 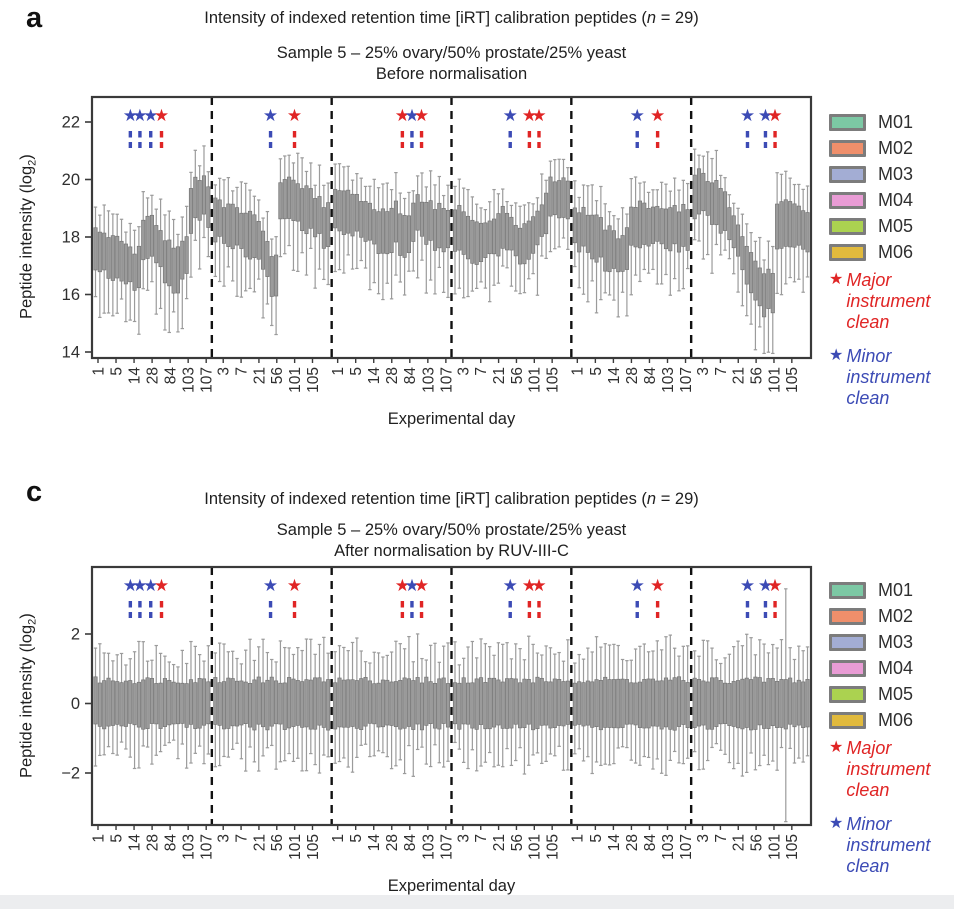 I want to click on legend-swatch-m01, so click(x=847, y=122).